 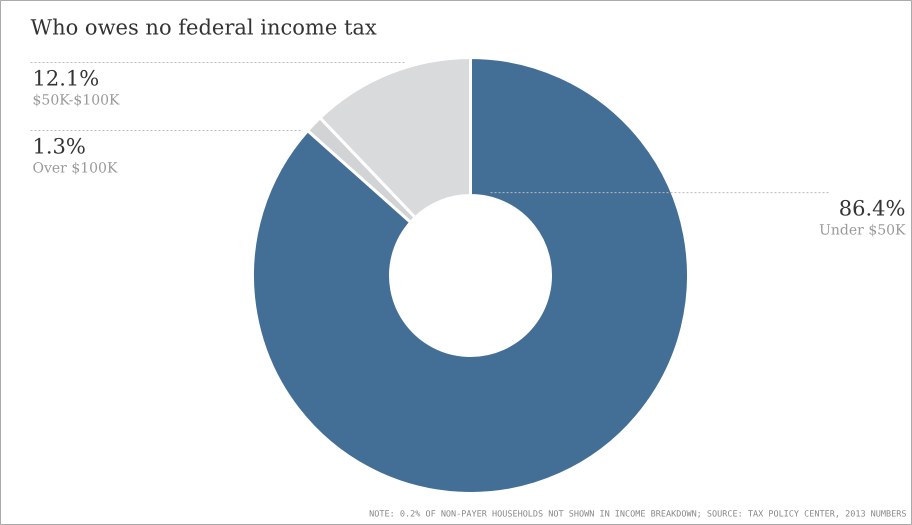 What do you see at coordinates (75, 168) in the screenshot?
I see `slice-label: Over $100K` at bounding box center [75, 168].